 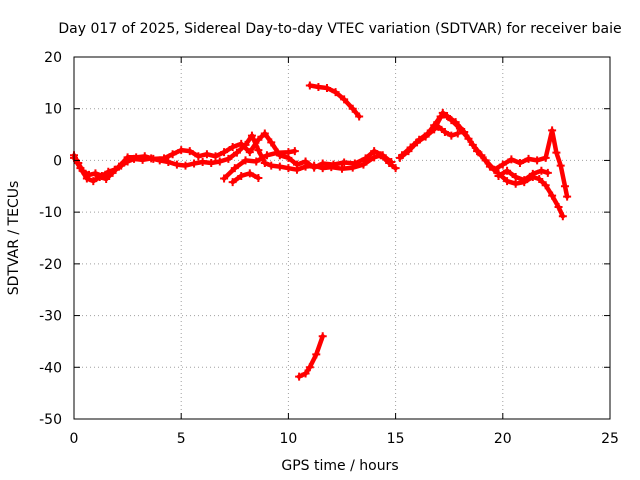 I want to click on x-tick-label: 25, so click(x=610, y=439).